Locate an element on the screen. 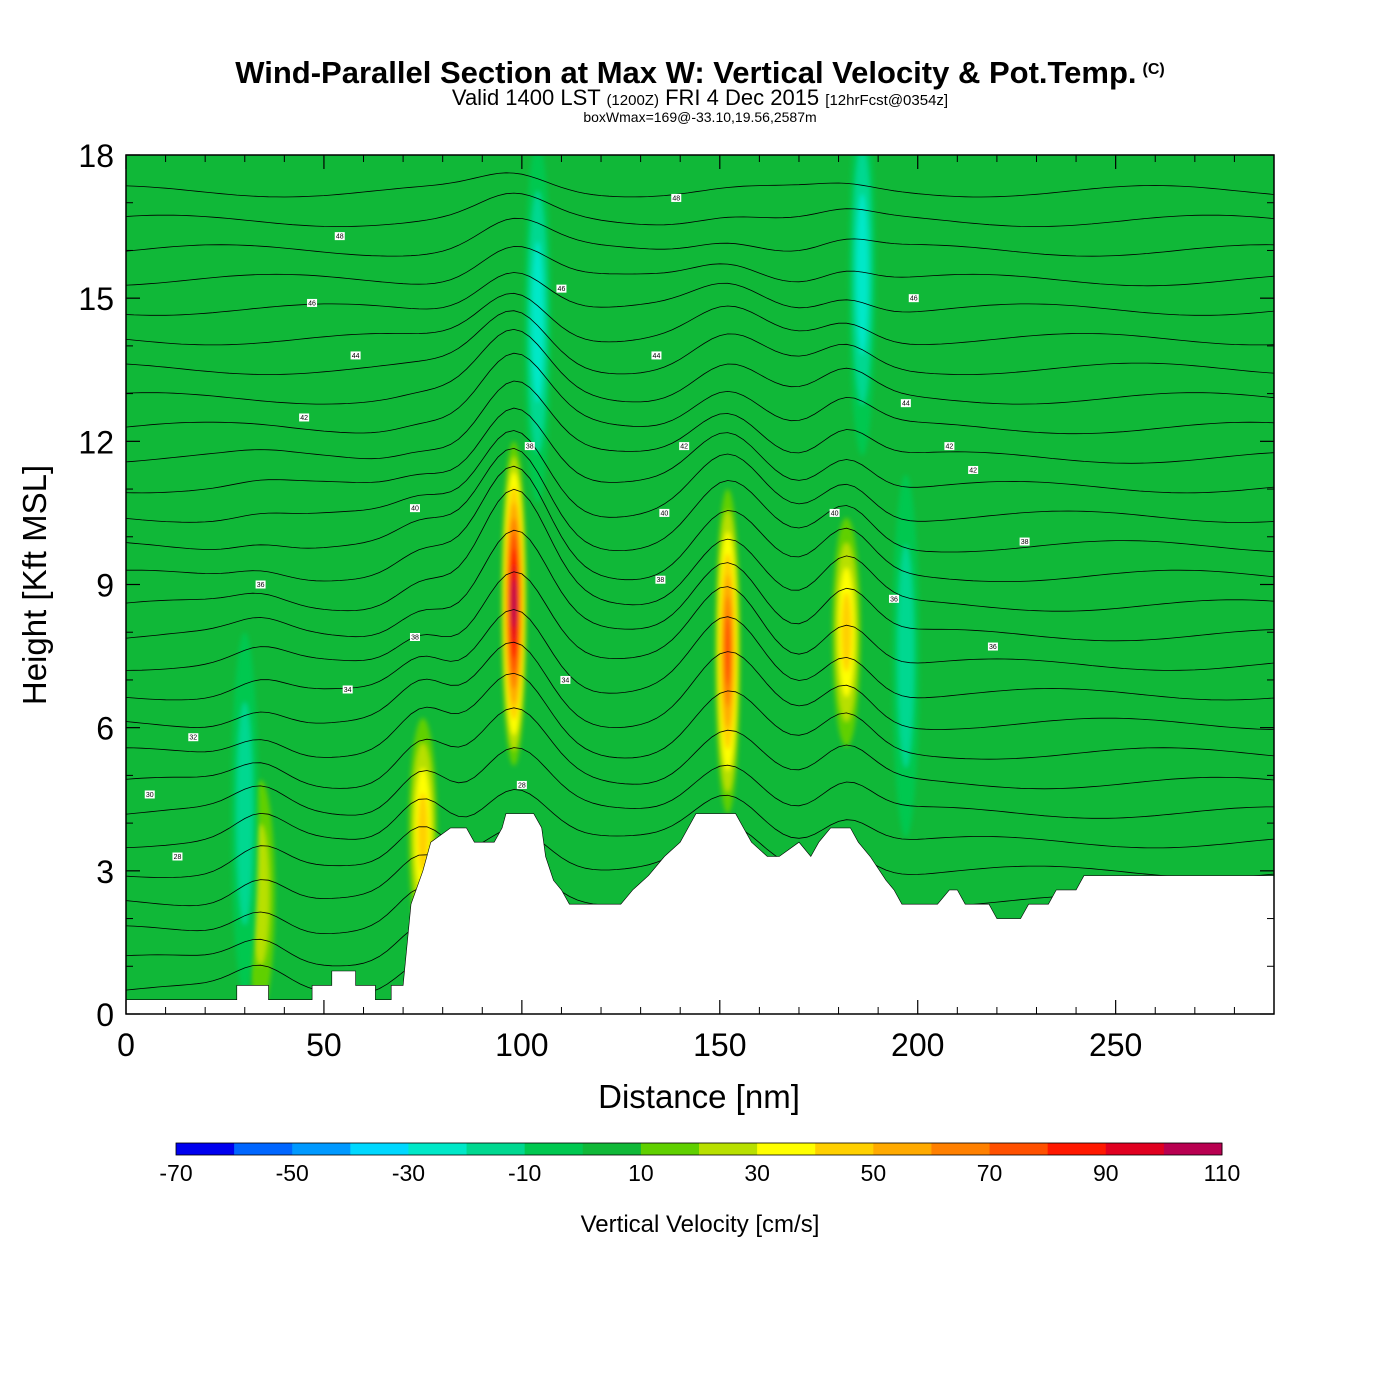 Image resolution: width=1400 pixels, height=1400 pixels. isentrope-label-text: 48 is located at coordinates (340, 237).